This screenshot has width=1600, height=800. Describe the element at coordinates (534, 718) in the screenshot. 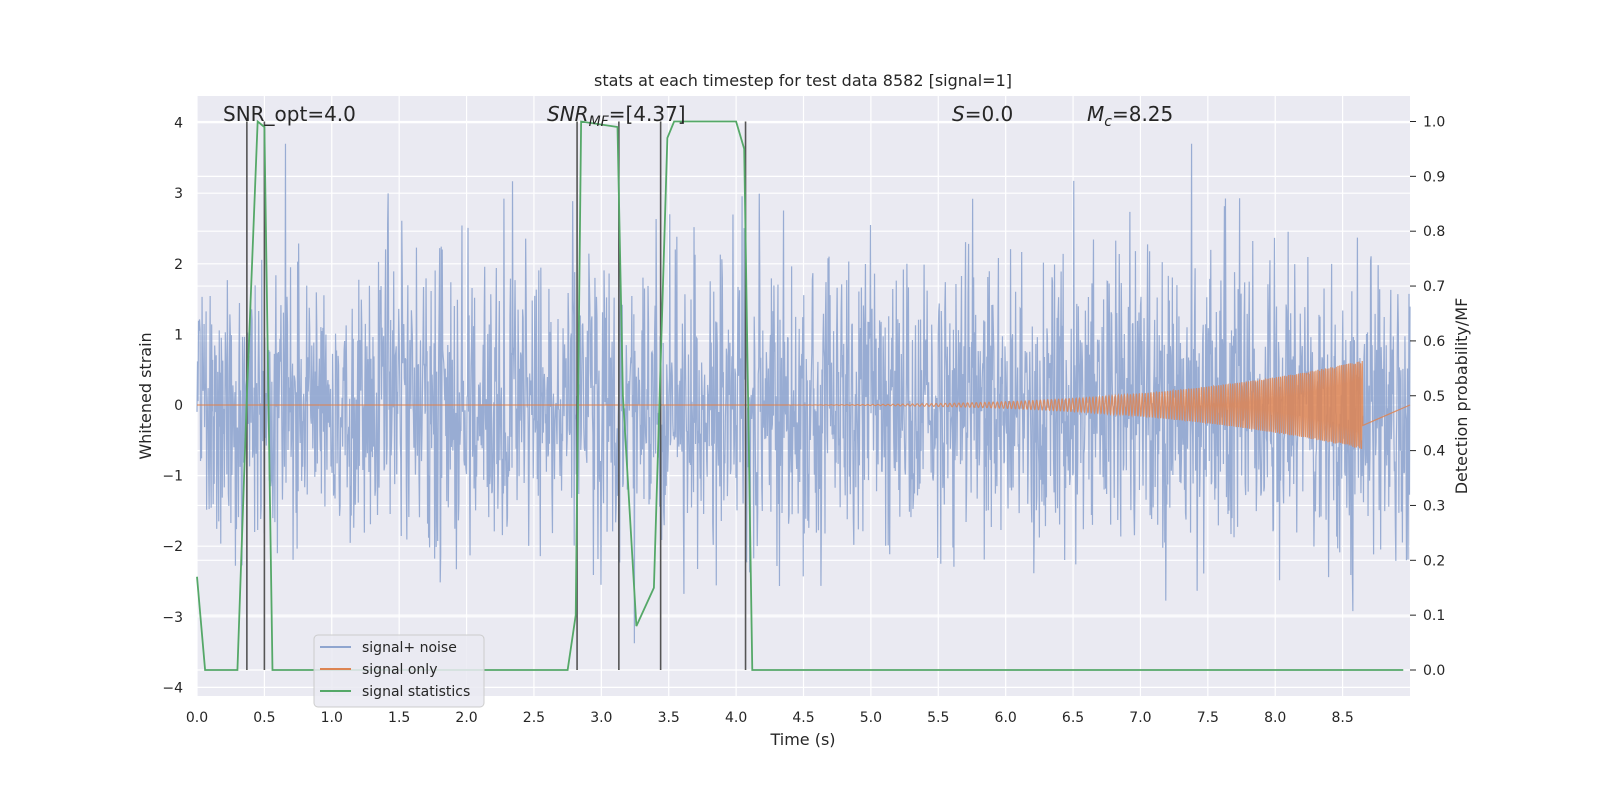

I see `x-tick-label: 2.5` at that location.